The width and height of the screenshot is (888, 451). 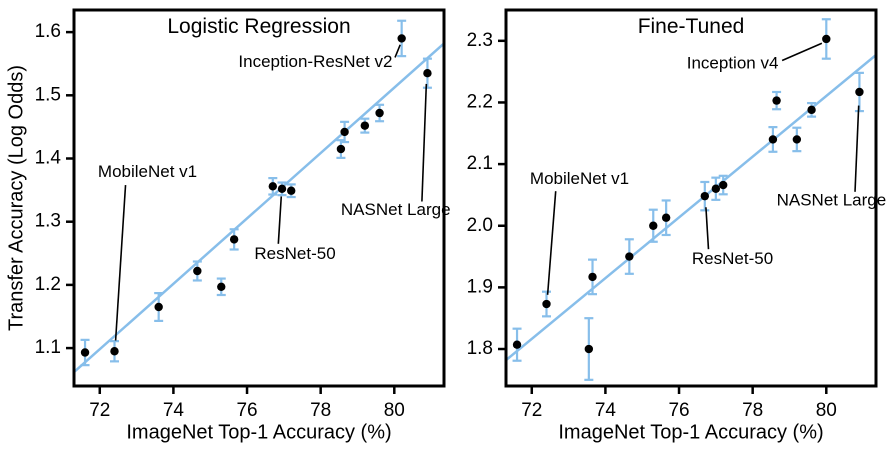 What do you see at coordinates (259, 26) in the screenshot?
I see `left-panel-title: Logistic Regression` at bounding box center [259, 26].